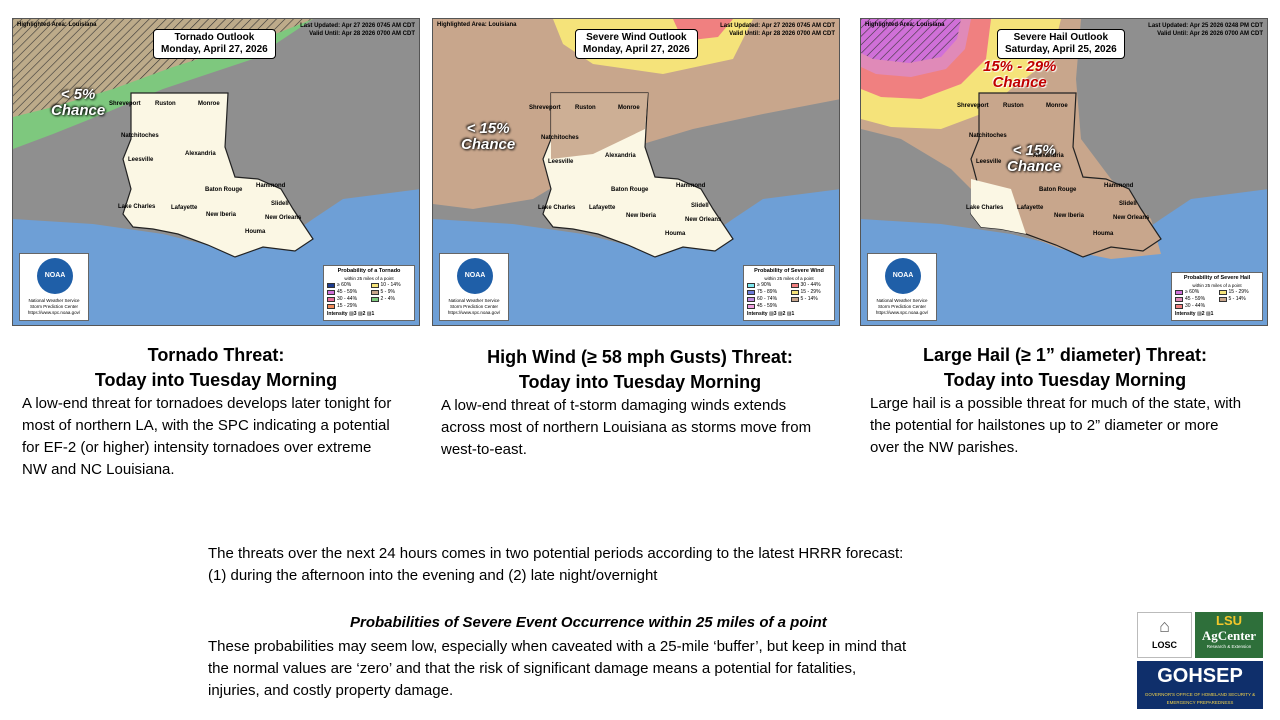 The width and height of the screenshot is (1280, 720). Describe the element at coordinates (789, 271) in the screenshot. I see `legend-title: Probability of Severe Wind` at that location.